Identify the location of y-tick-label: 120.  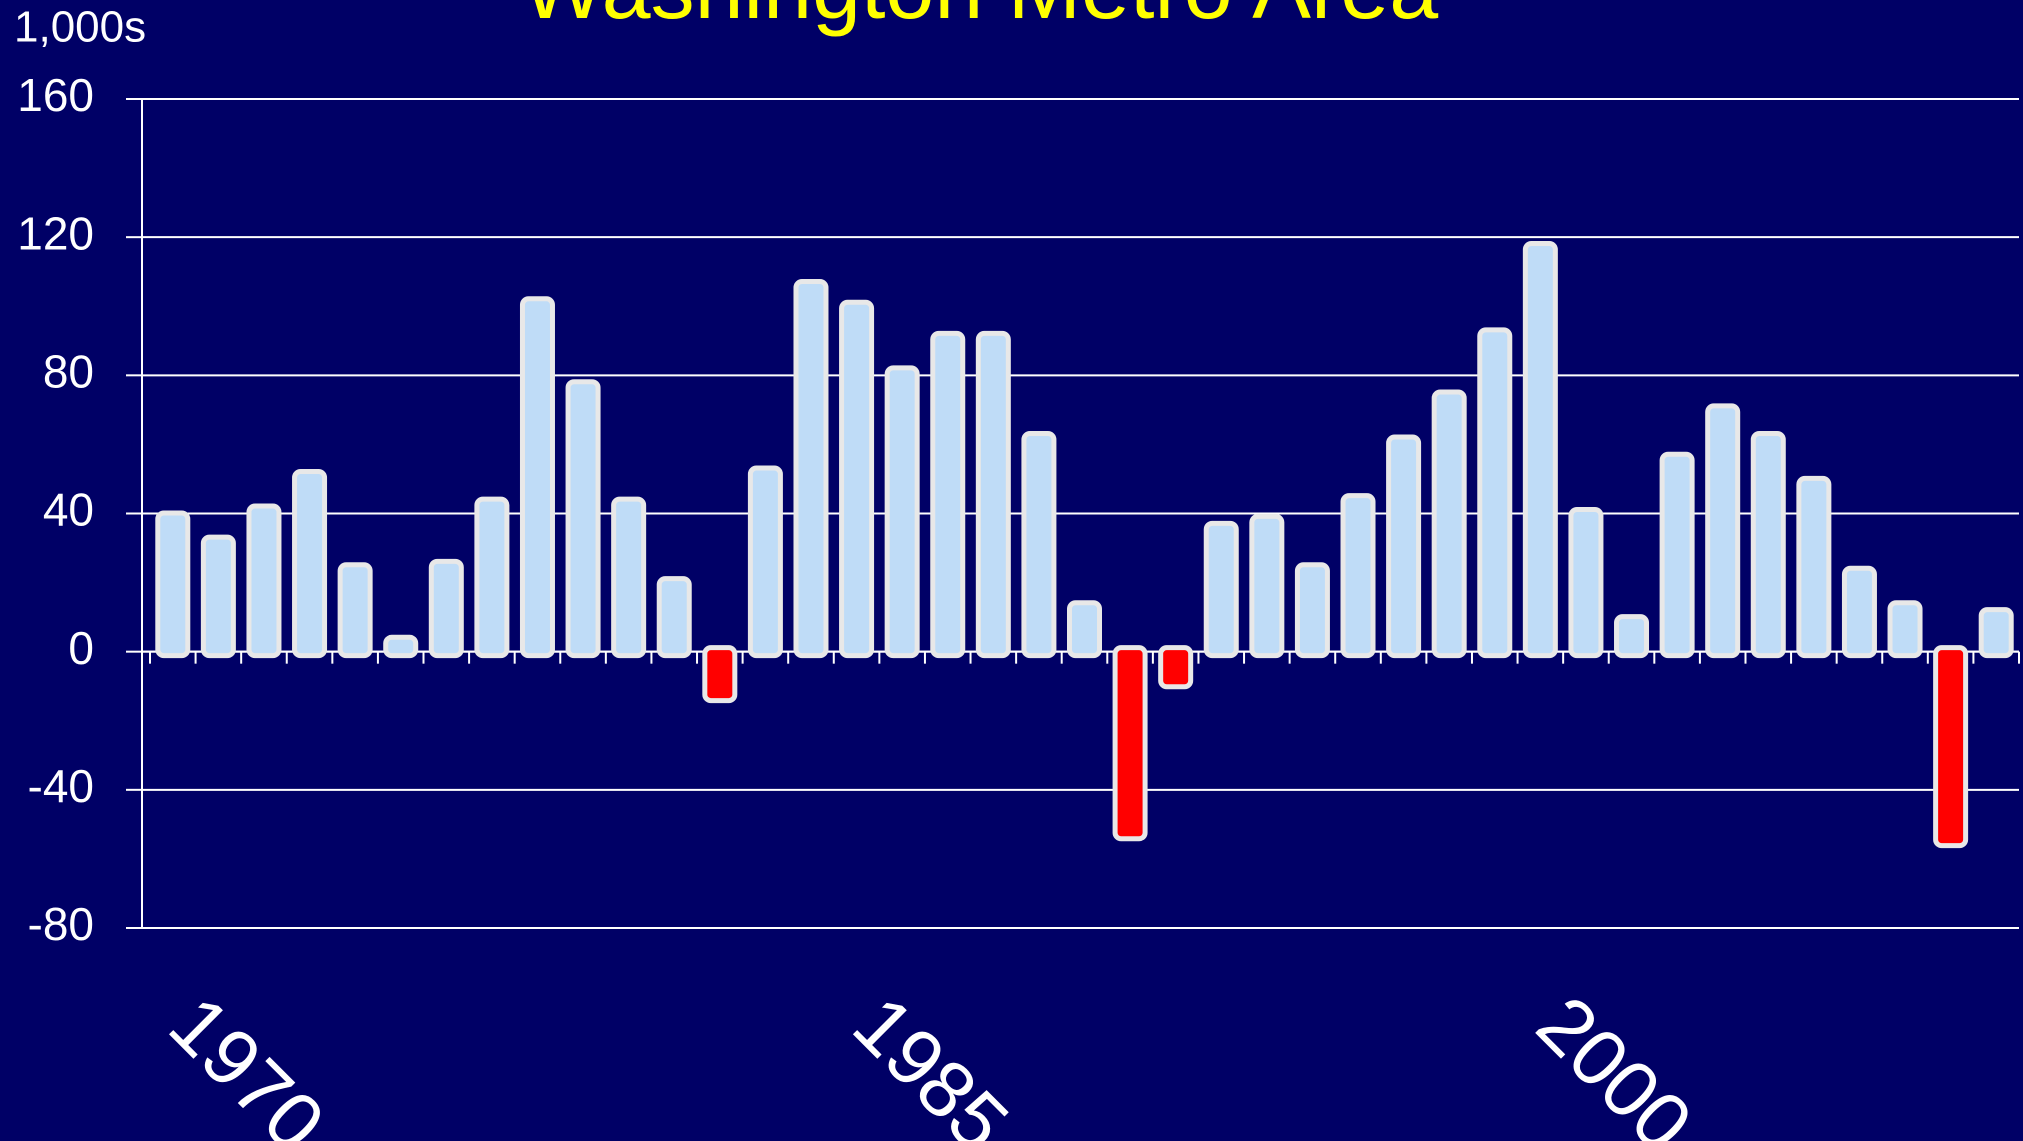
(55, 233).